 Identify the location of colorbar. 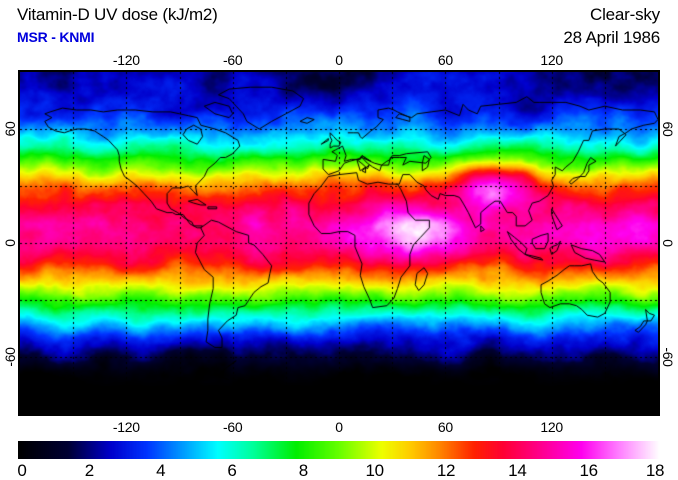
(339, 450).